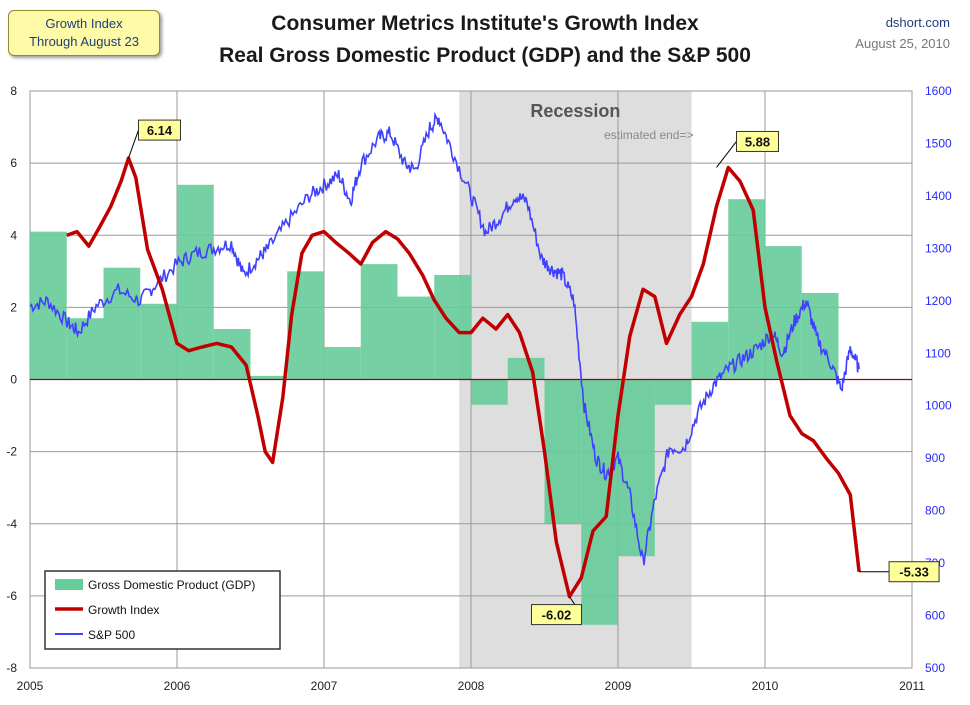 The height and width of the screenshot is (705, 970). Describe the element at coordinates (69, 584) in the screenshot. I see `legend-swatch` at that location.